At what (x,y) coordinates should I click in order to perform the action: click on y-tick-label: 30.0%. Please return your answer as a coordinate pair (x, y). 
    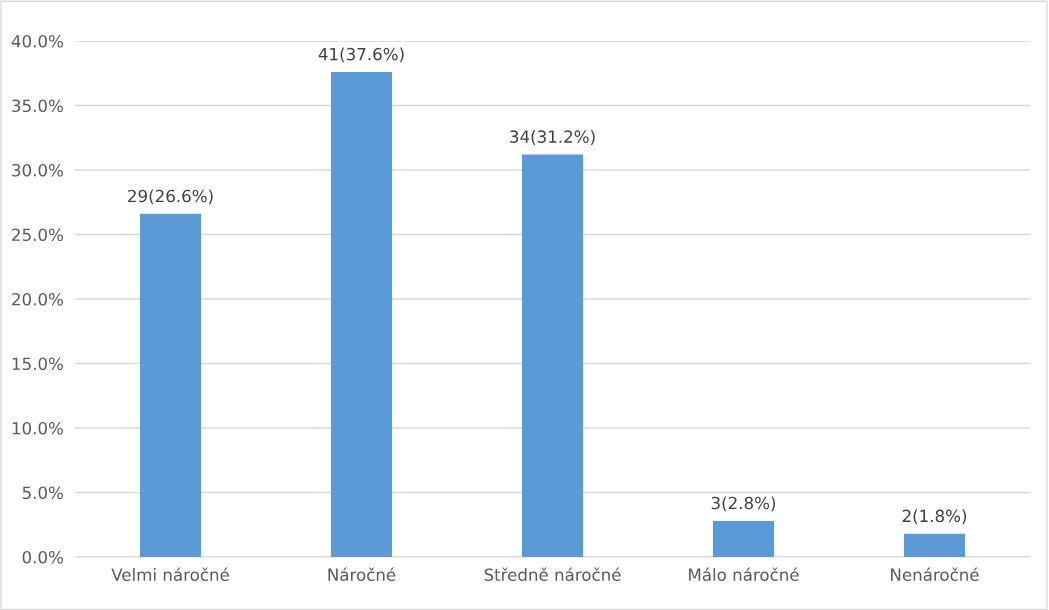
    Looking at the image, I should click on (37, 170).